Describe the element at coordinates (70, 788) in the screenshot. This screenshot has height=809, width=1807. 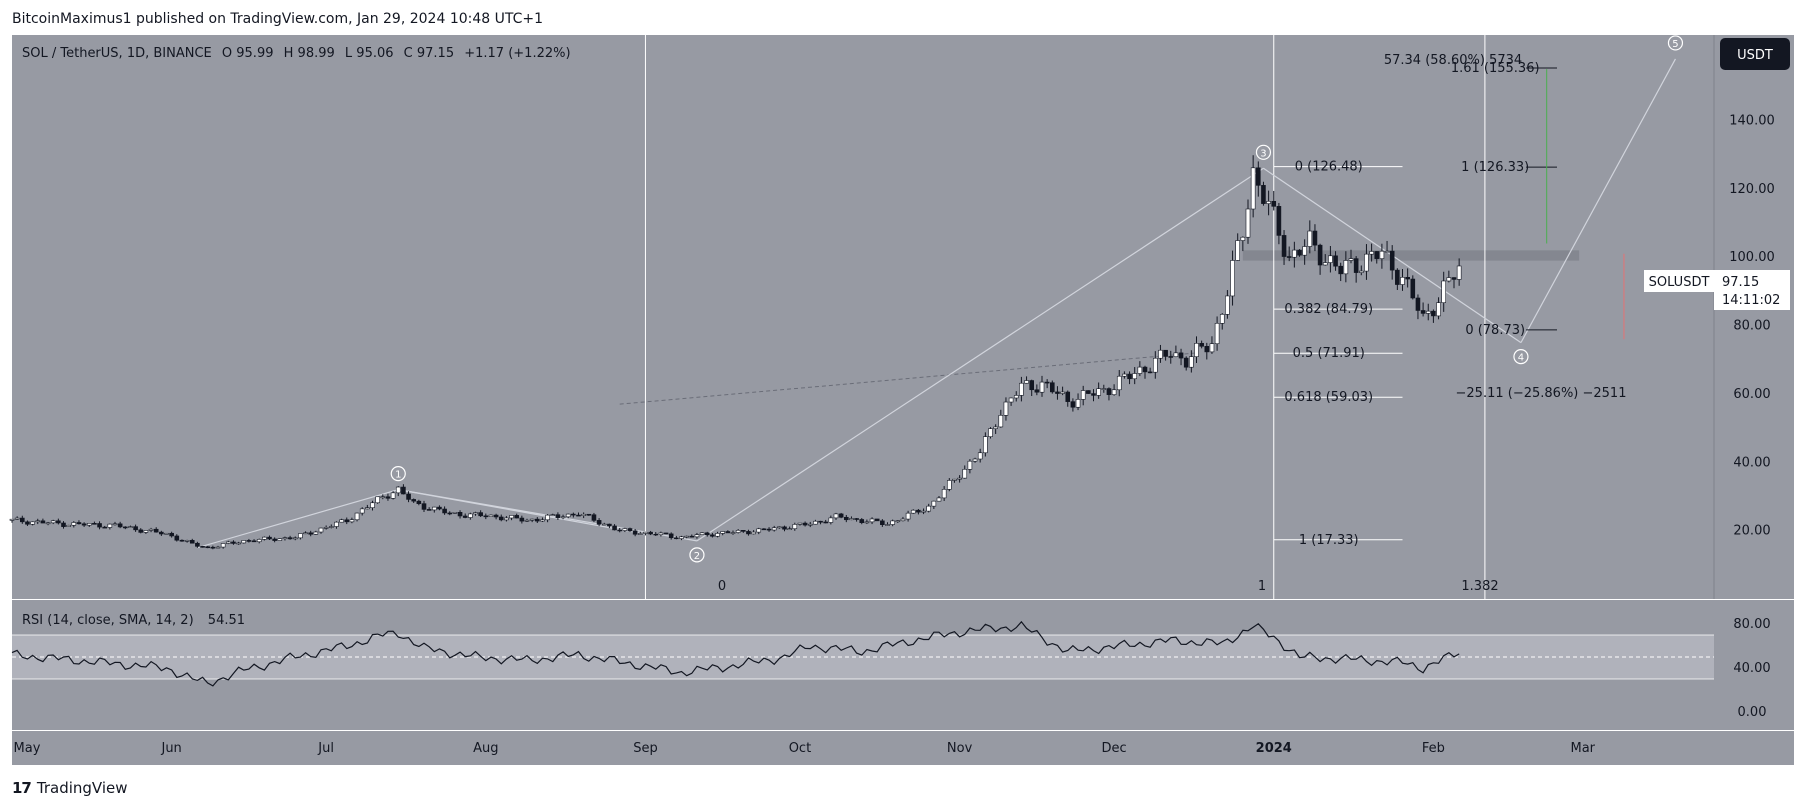
I see `tradingview-brand: 17 TradingView` at that location.